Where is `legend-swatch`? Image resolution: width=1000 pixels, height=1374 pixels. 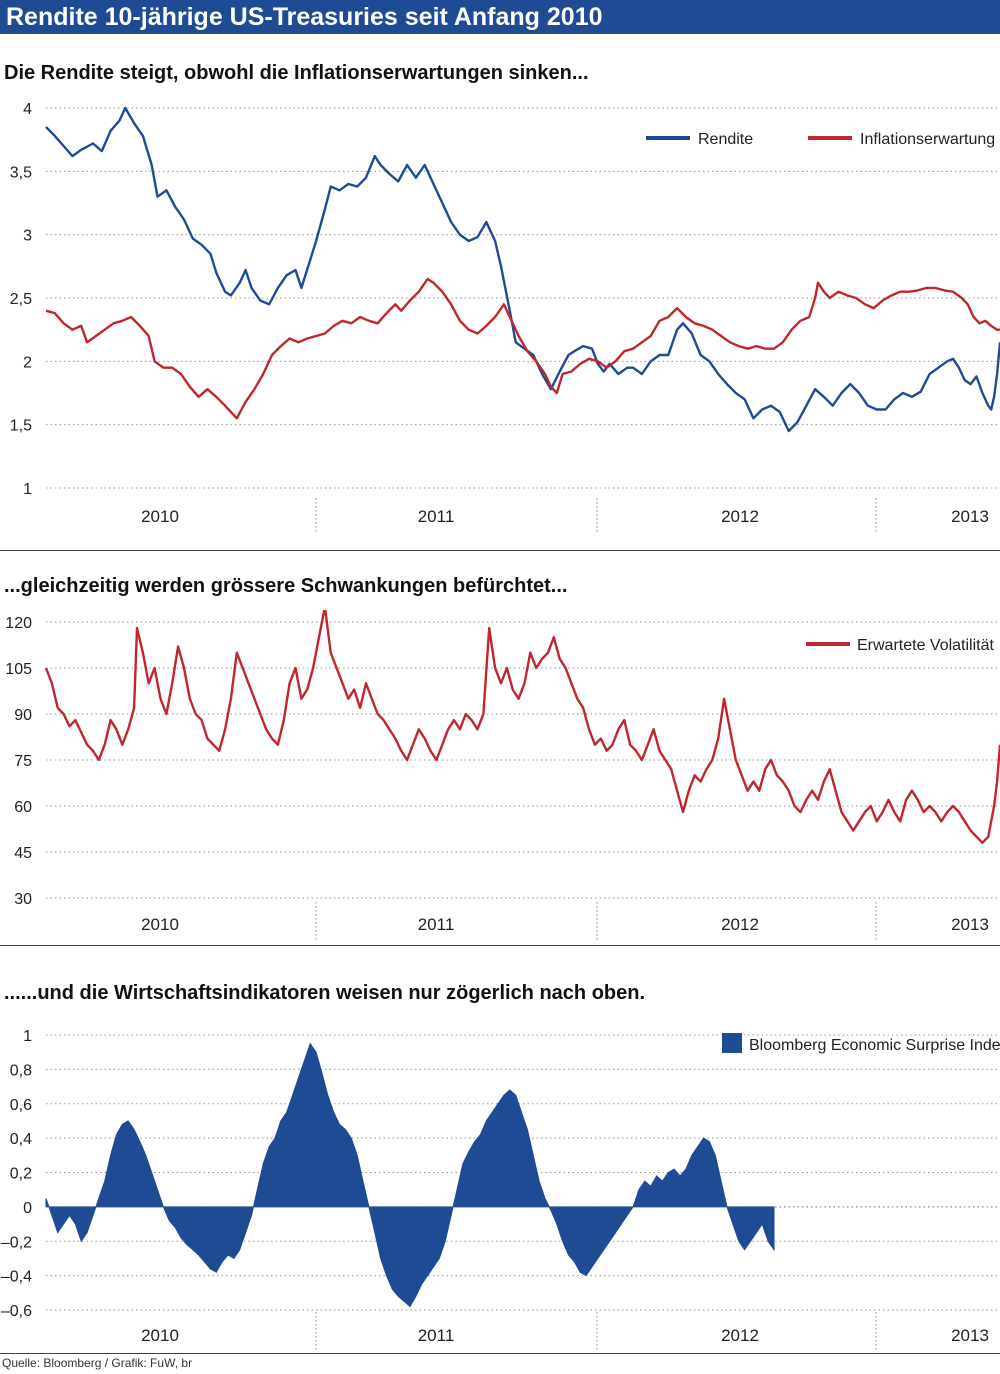 legend-swatch is located at coordinates (732, 1043).